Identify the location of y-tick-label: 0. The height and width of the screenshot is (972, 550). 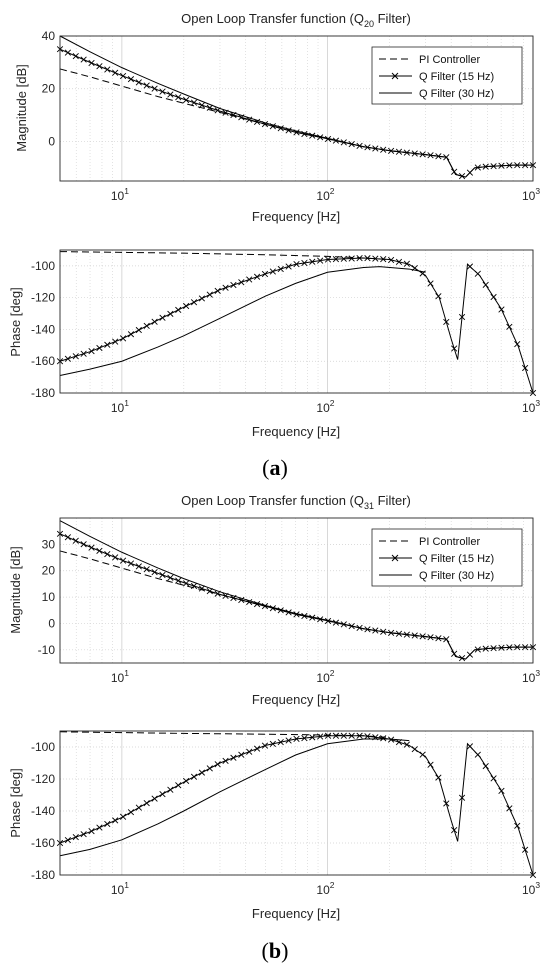
(51, 623).